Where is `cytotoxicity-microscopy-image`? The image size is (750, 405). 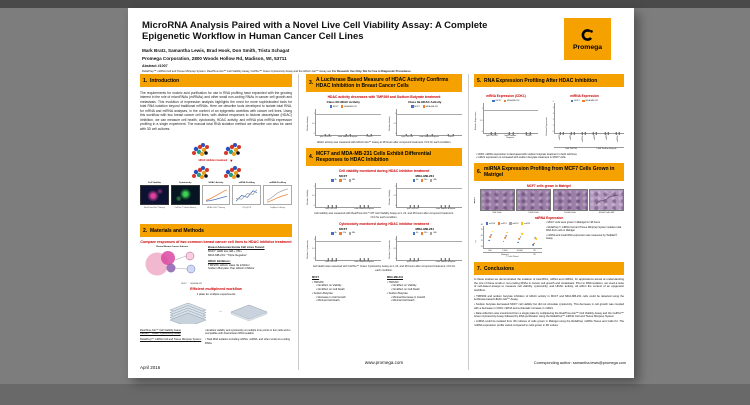 cytotoxicity-microscopy-image is located at coordinates (185, 195).